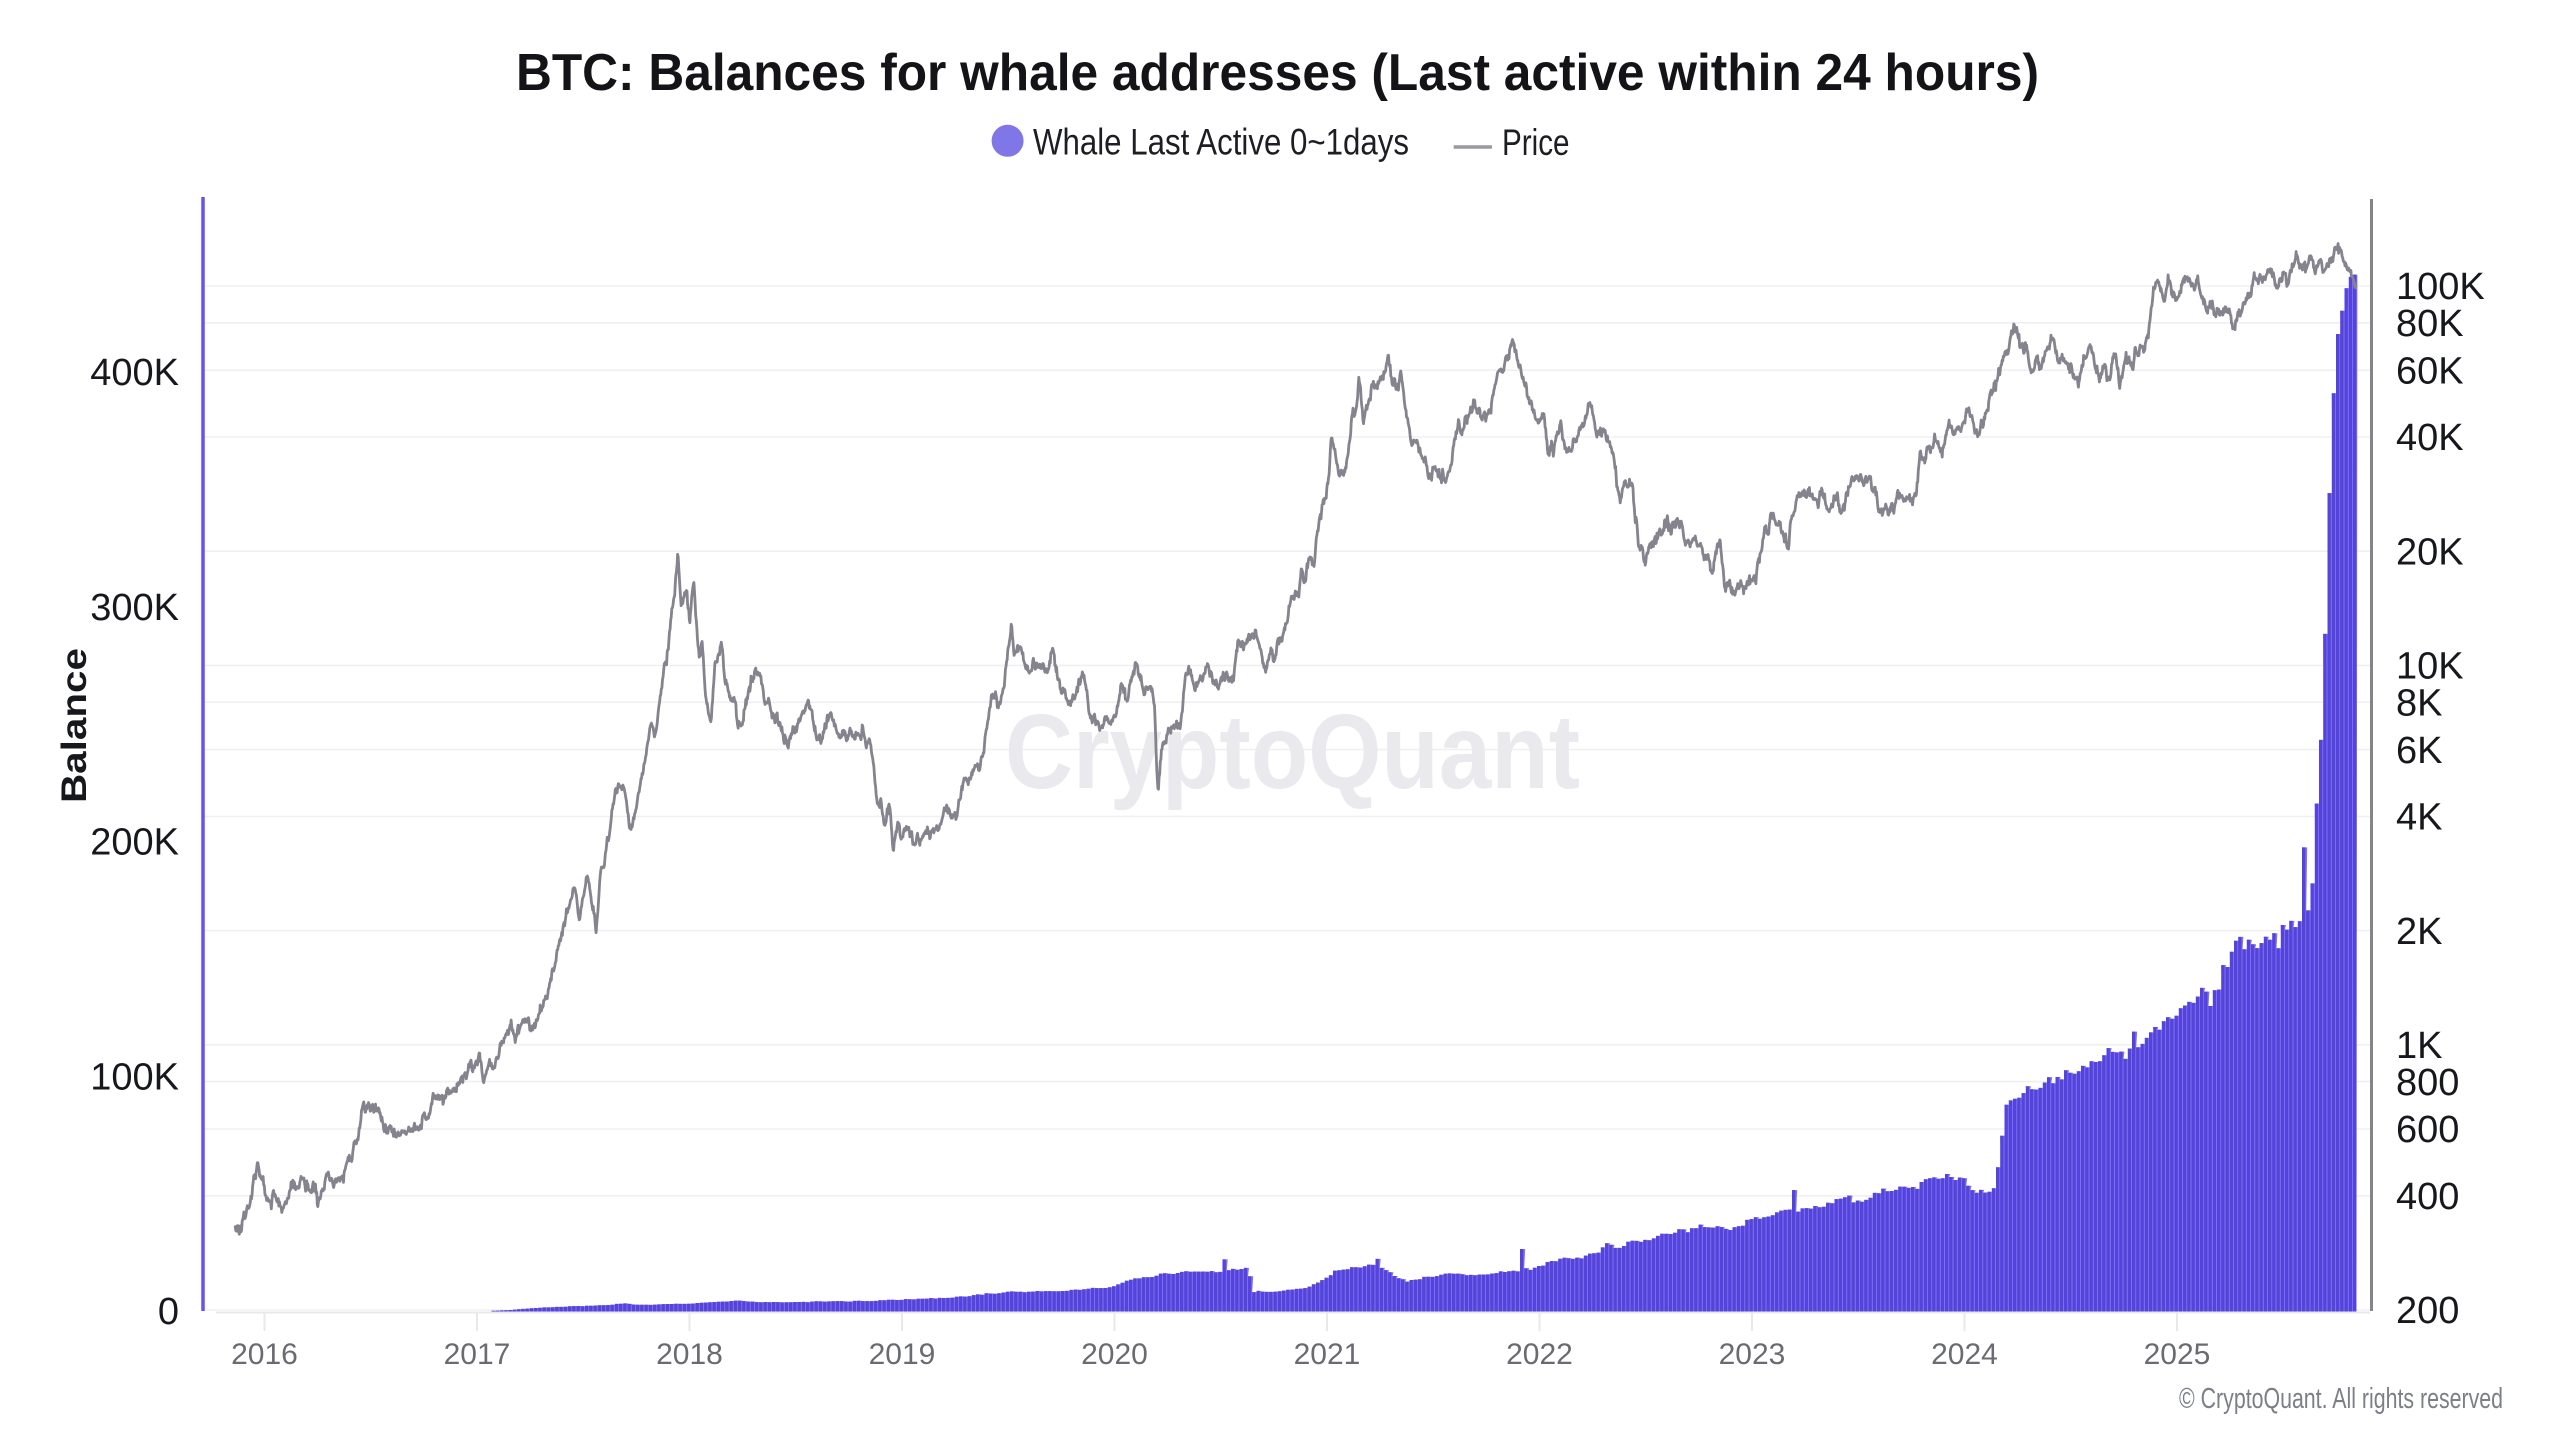 The width and height of the screenshot is (2560, 1440). What do you see at coordinates (1536, 142) in the screenshot?
I see `svg-text: Price` at bounding box center [1536, 142].